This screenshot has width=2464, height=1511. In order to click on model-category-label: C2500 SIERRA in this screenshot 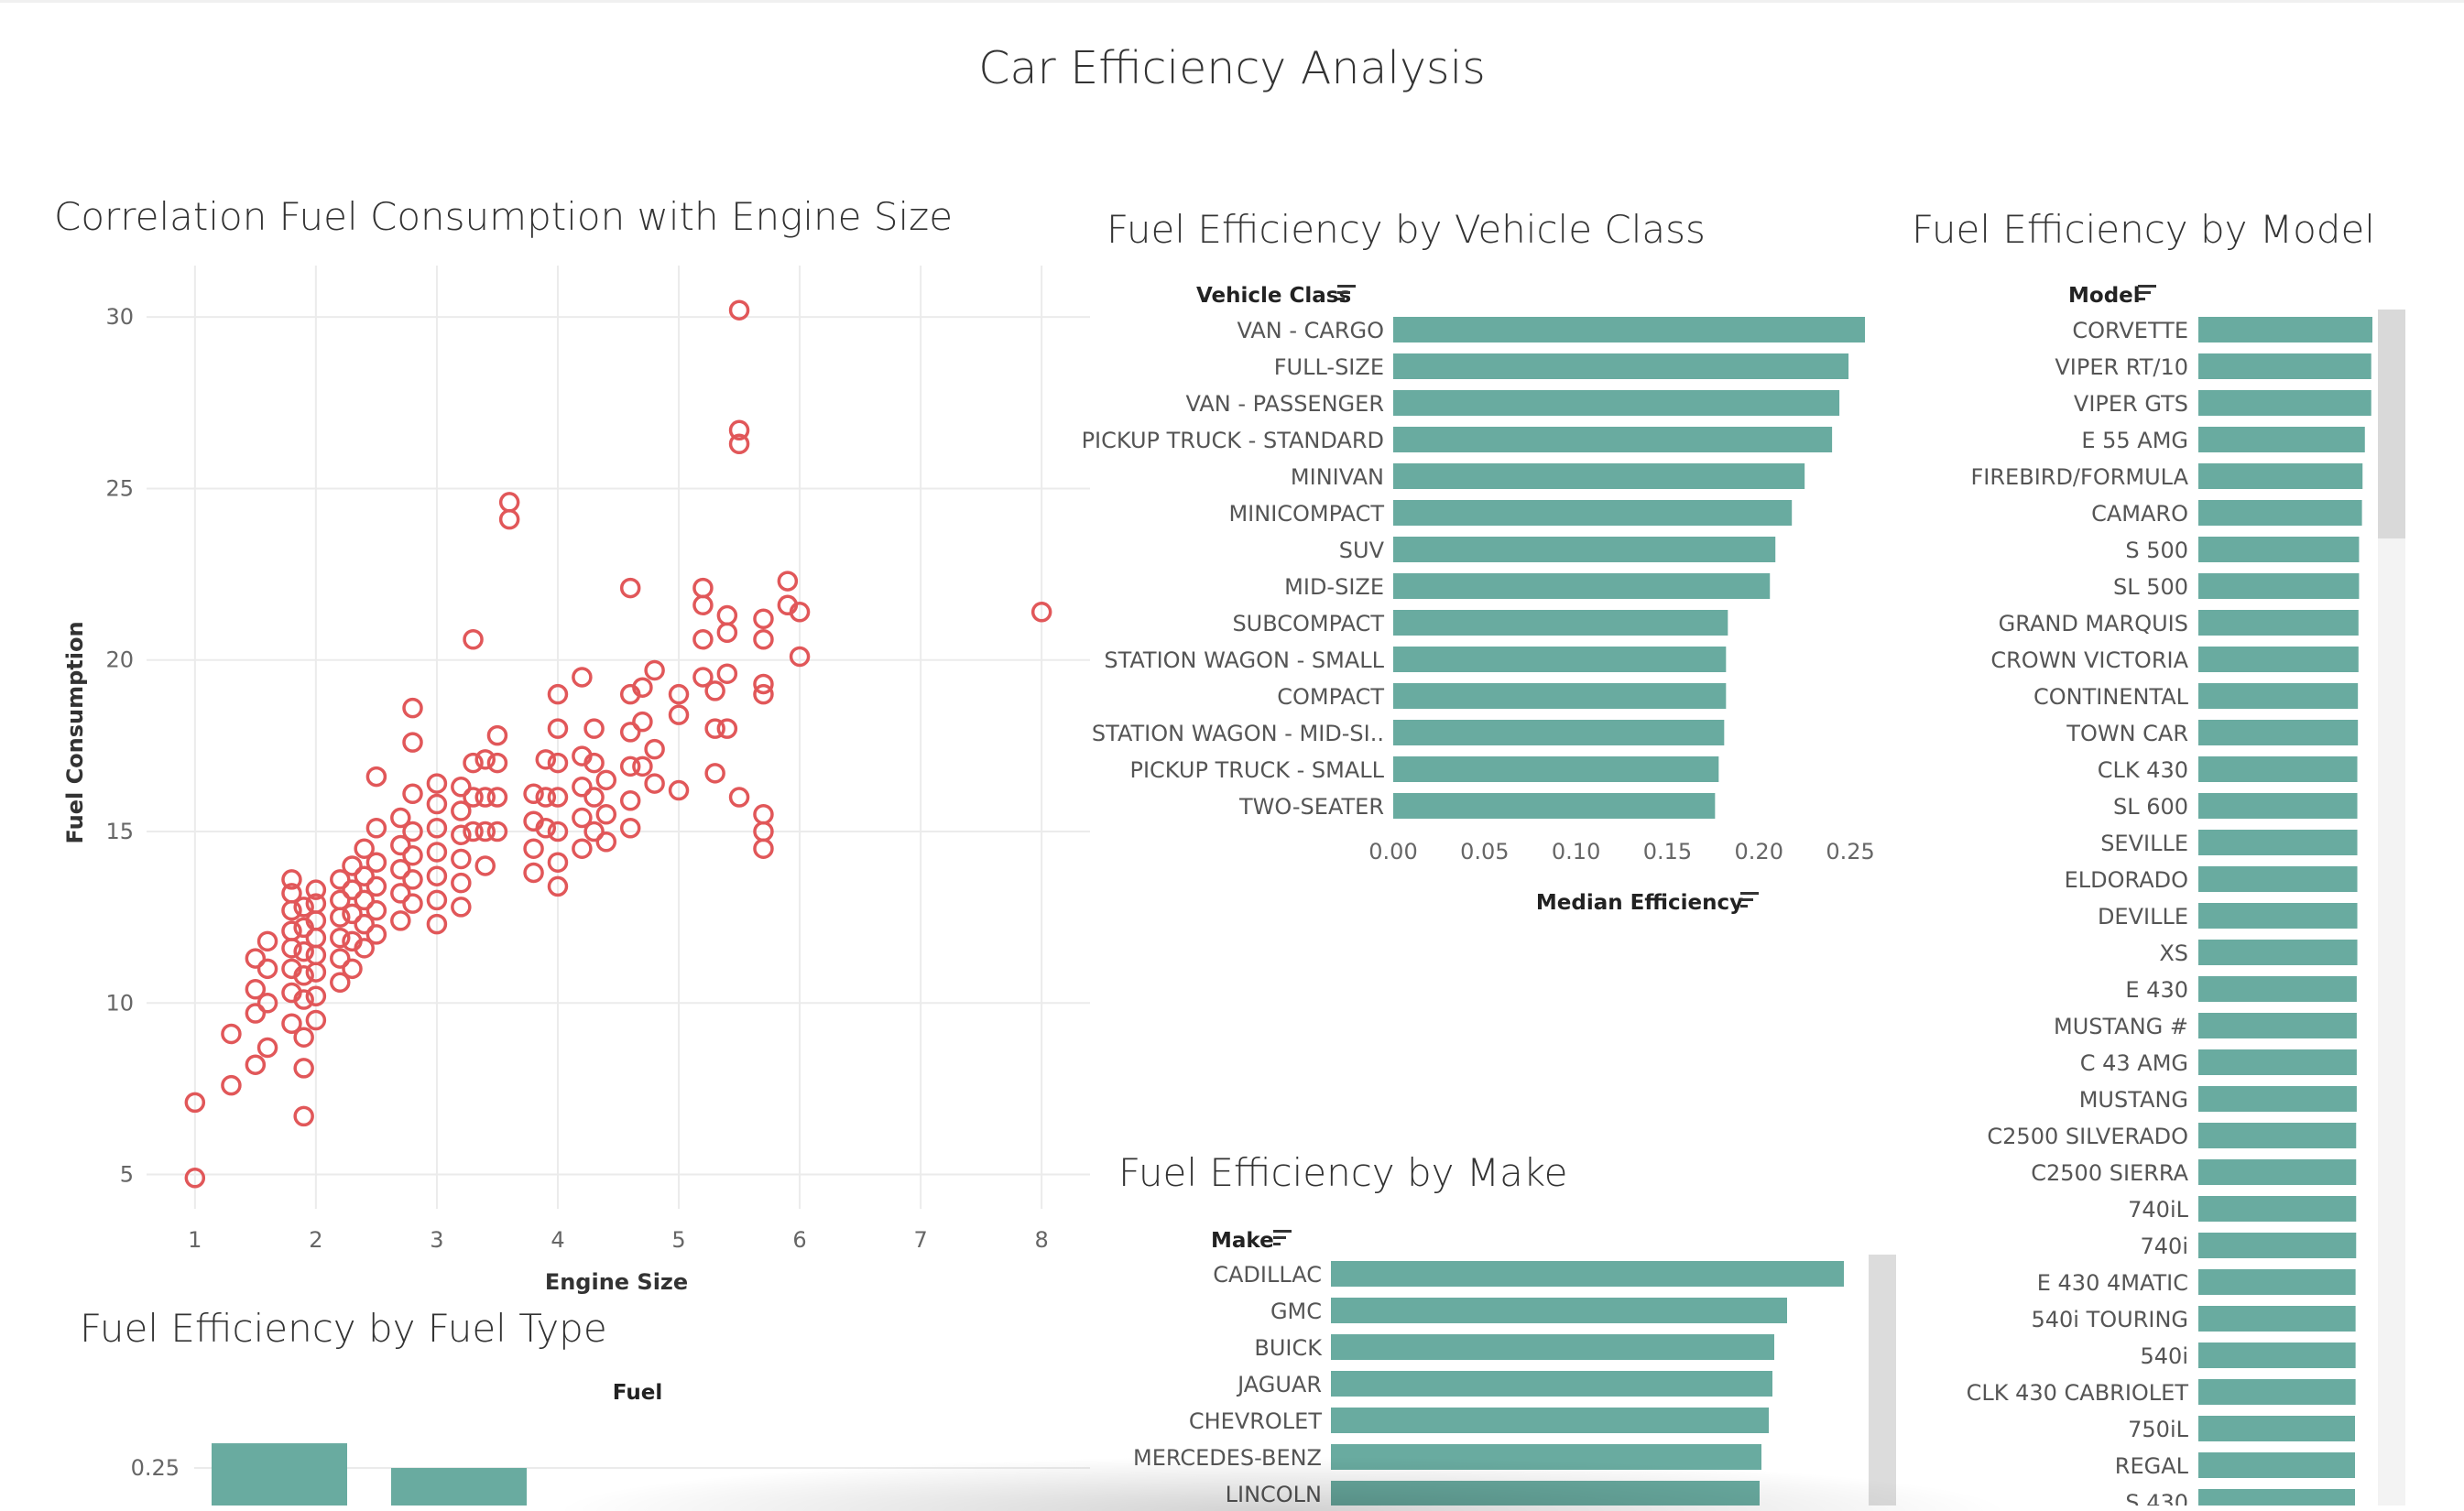, I will do `click(2109, 1173)`.